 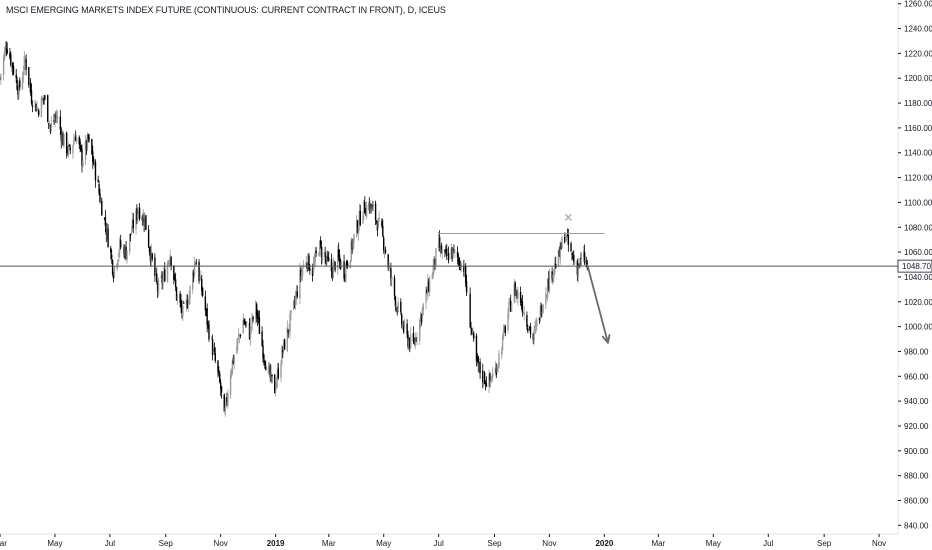 I want to click on down-arrow-icon, so click(x=598, y=303).